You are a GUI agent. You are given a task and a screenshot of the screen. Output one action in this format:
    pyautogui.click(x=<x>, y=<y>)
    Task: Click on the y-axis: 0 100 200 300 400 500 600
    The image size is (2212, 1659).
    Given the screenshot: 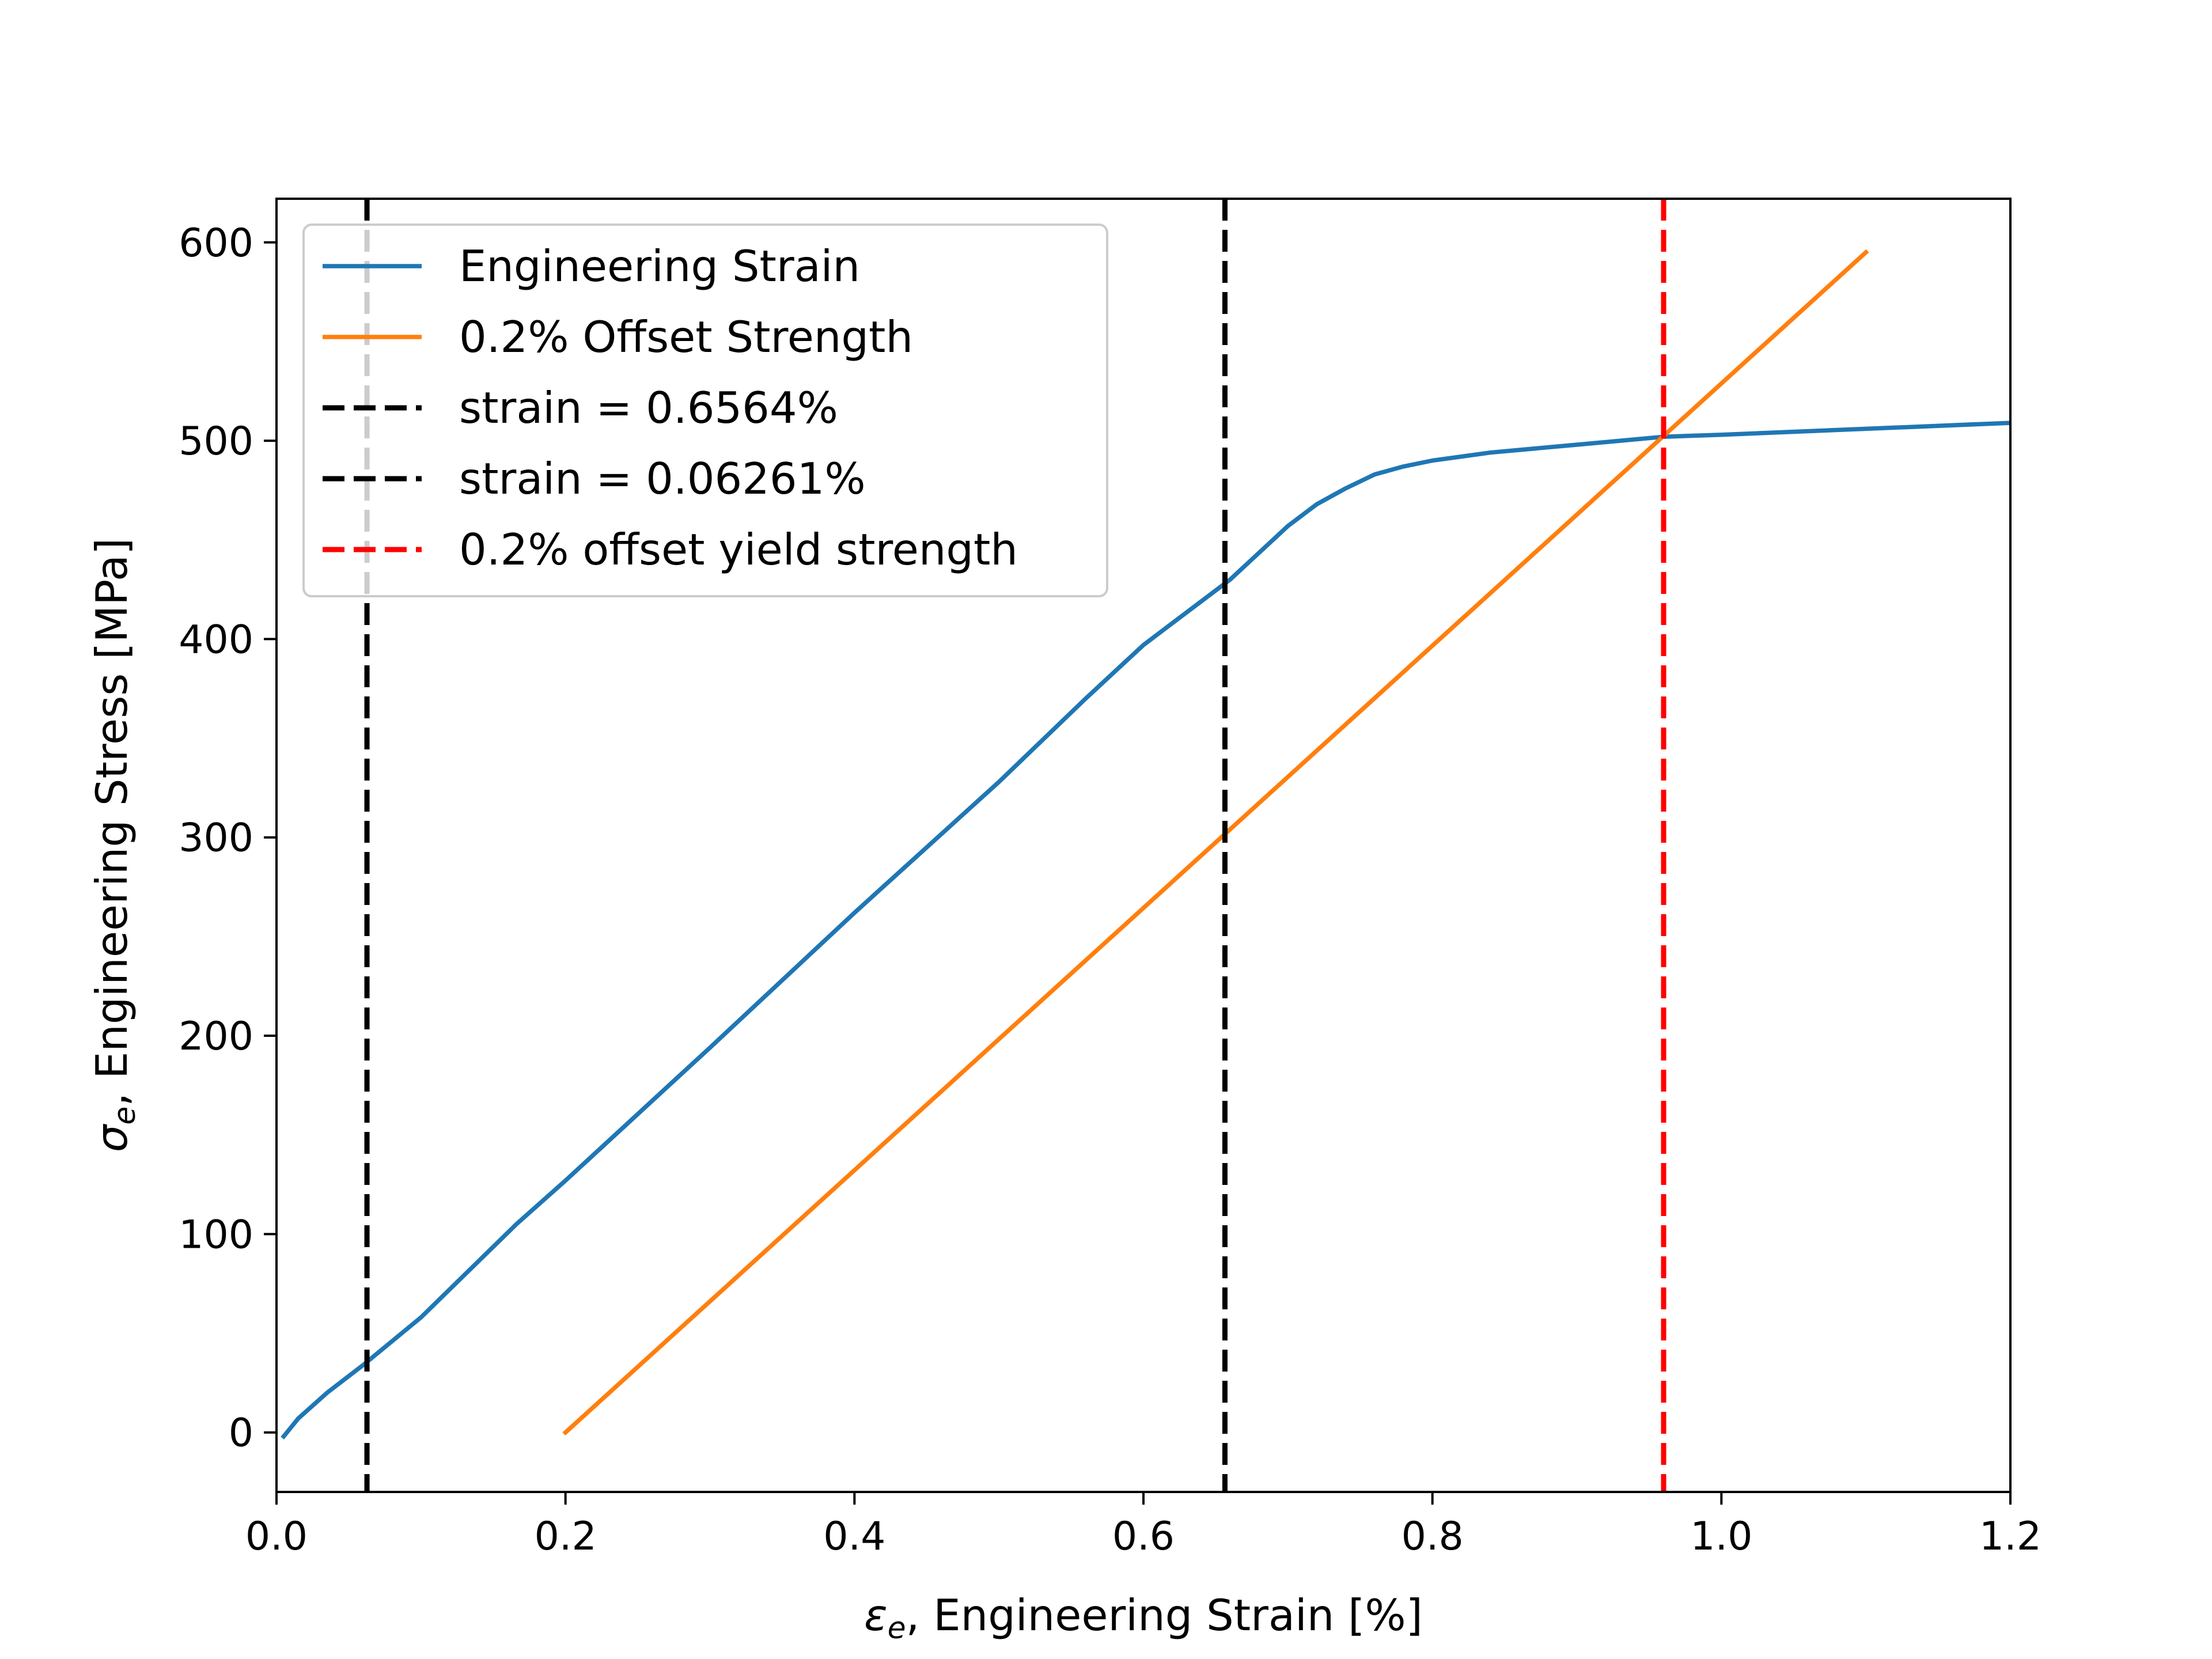 What is the action you would take?
    pyautogui.click(x=227, y=838)
    